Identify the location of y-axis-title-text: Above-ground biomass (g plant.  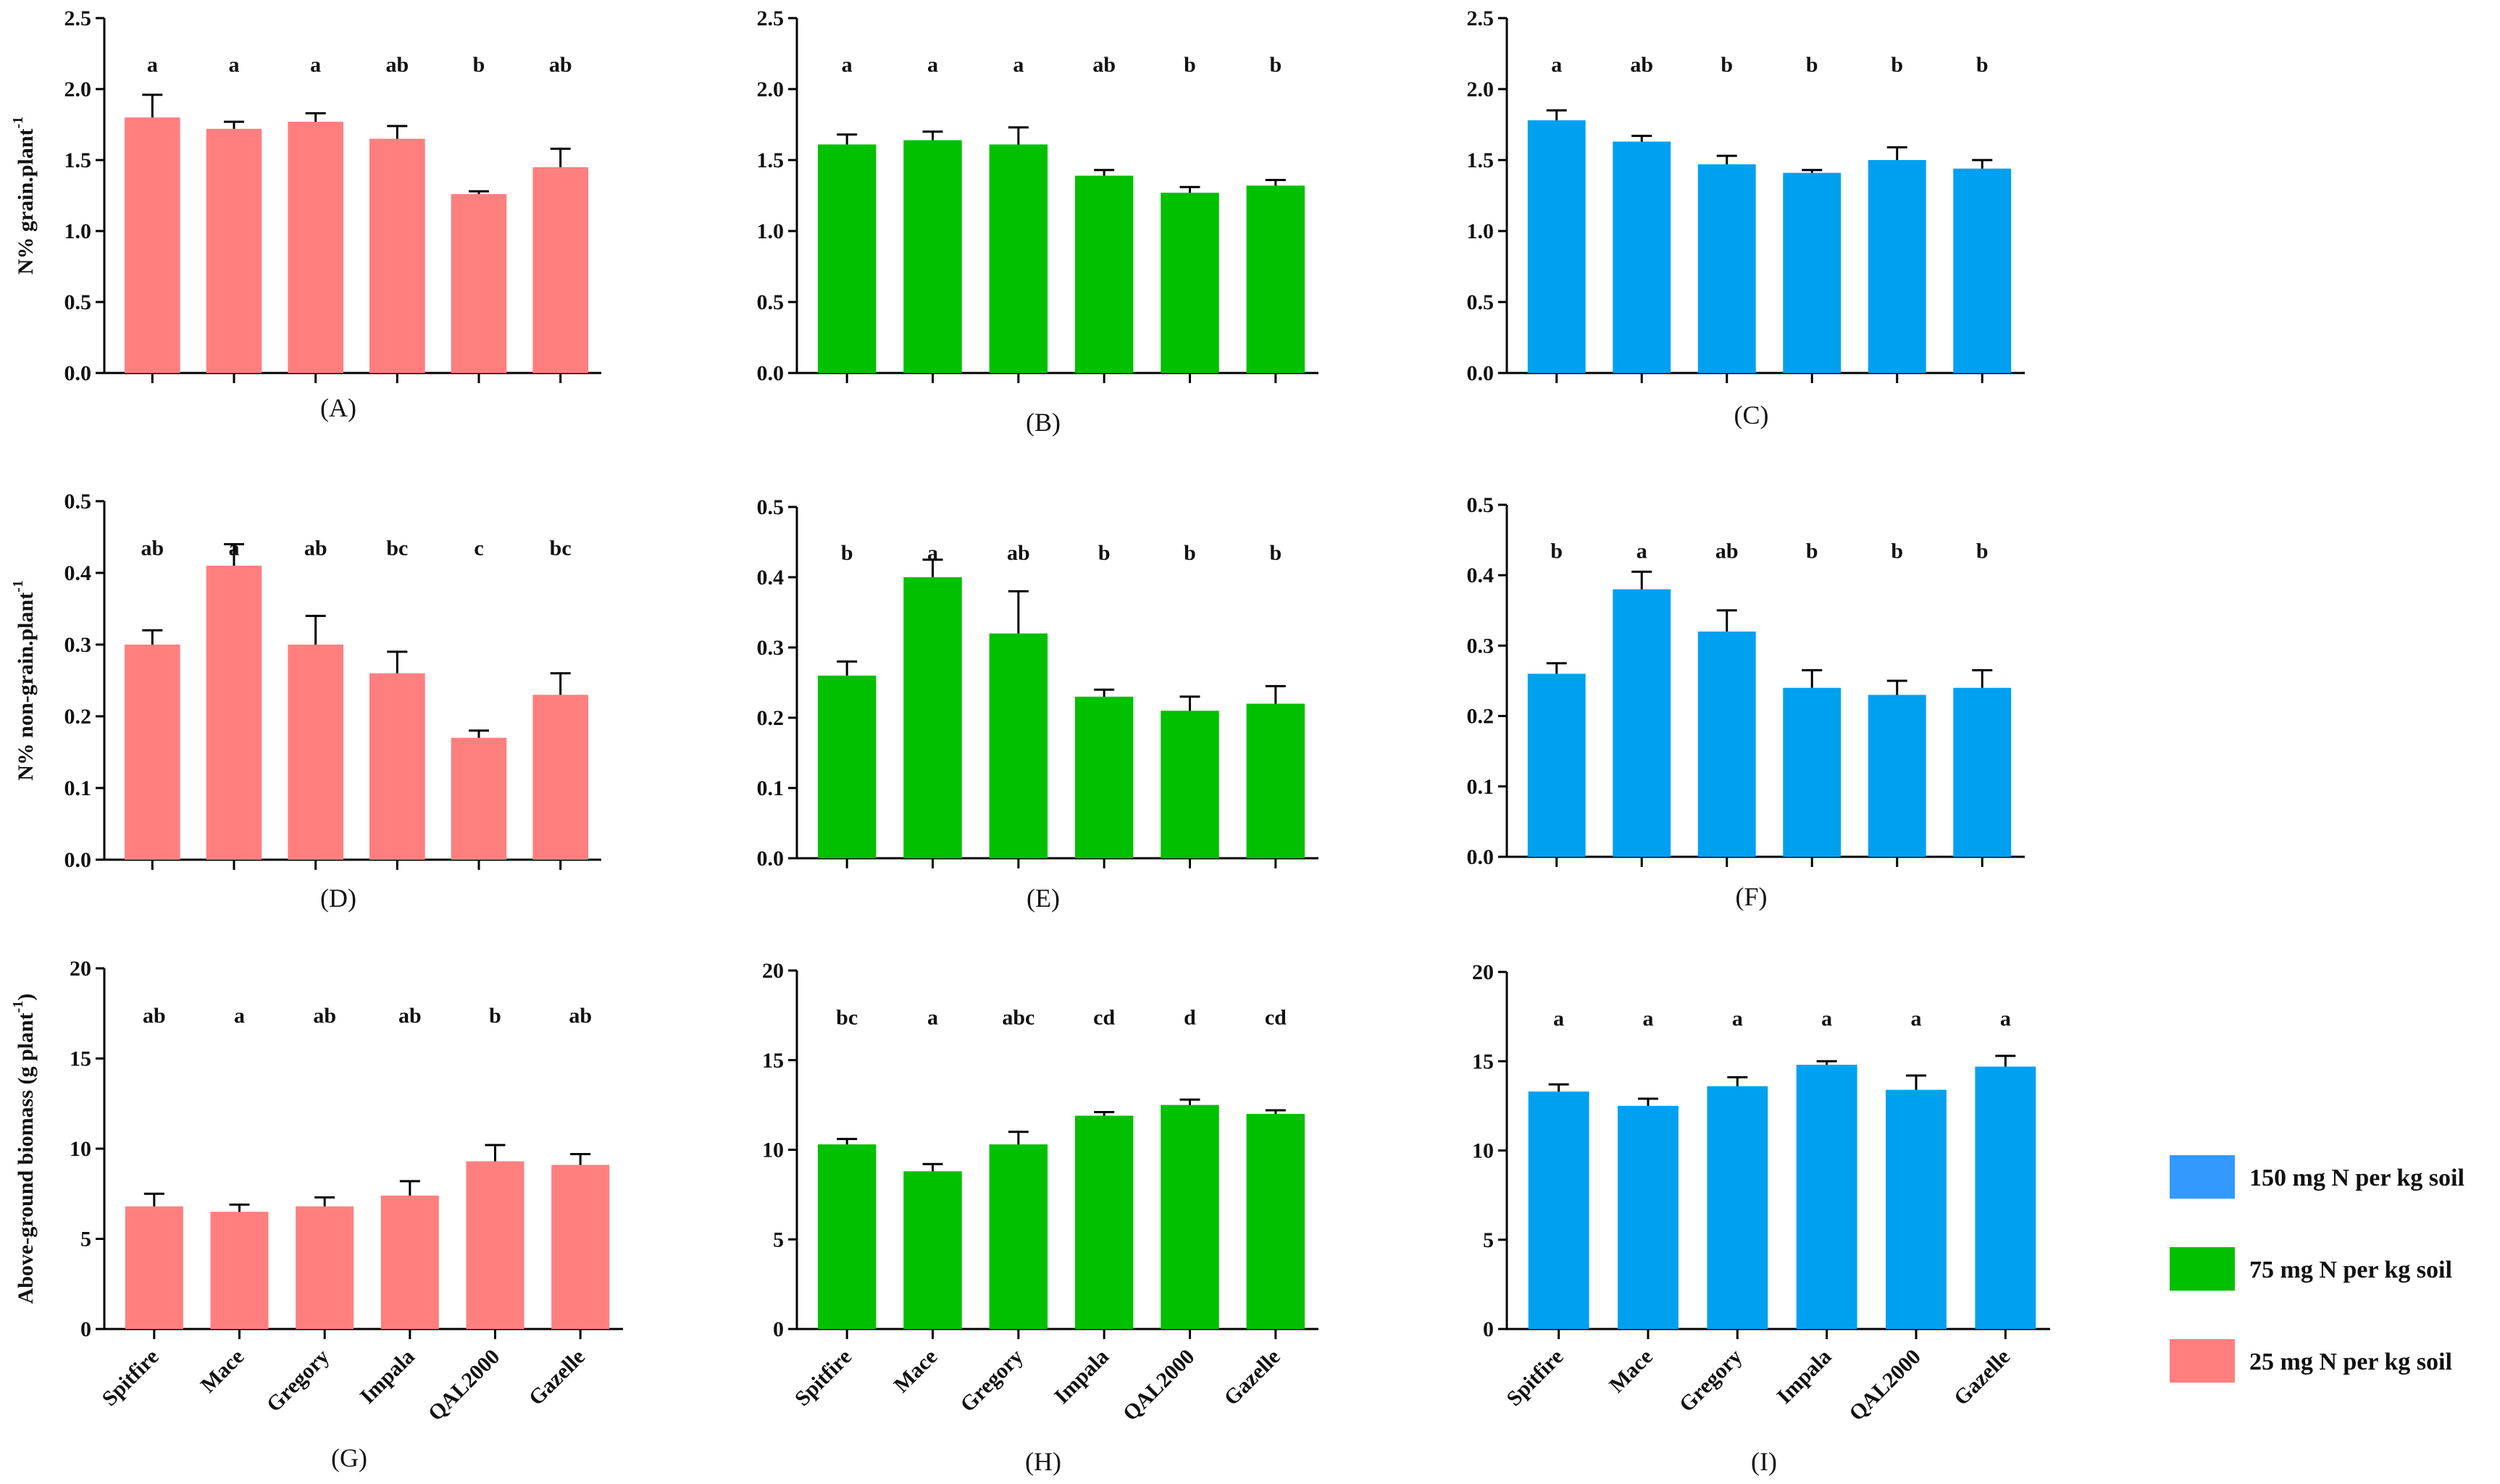
(26, 1158).